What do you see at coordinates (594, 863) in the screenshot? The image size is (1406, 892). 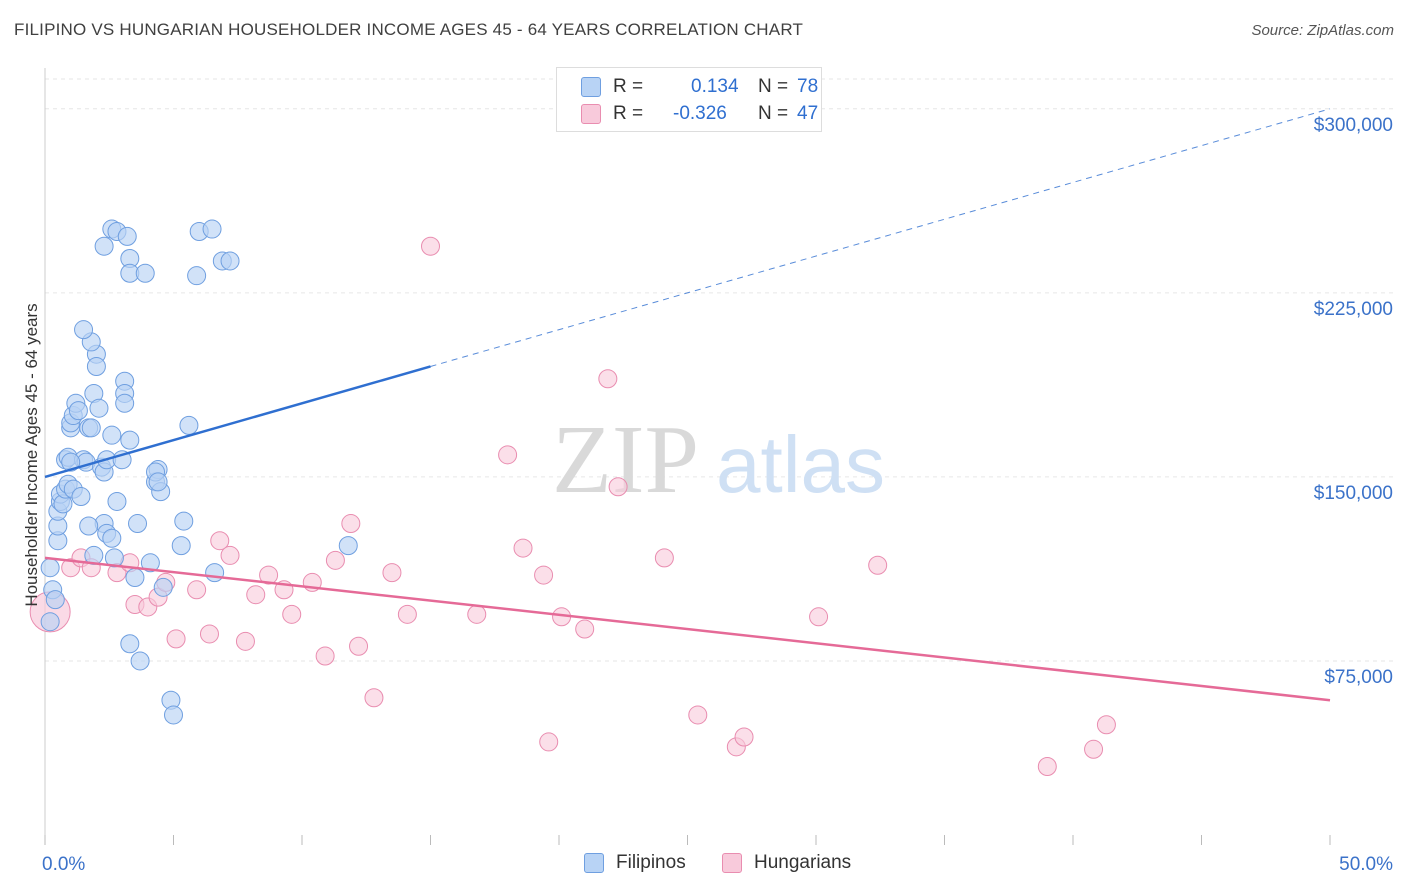 I see `filipinos-legend-swatch` at bounding box center [594, 863].